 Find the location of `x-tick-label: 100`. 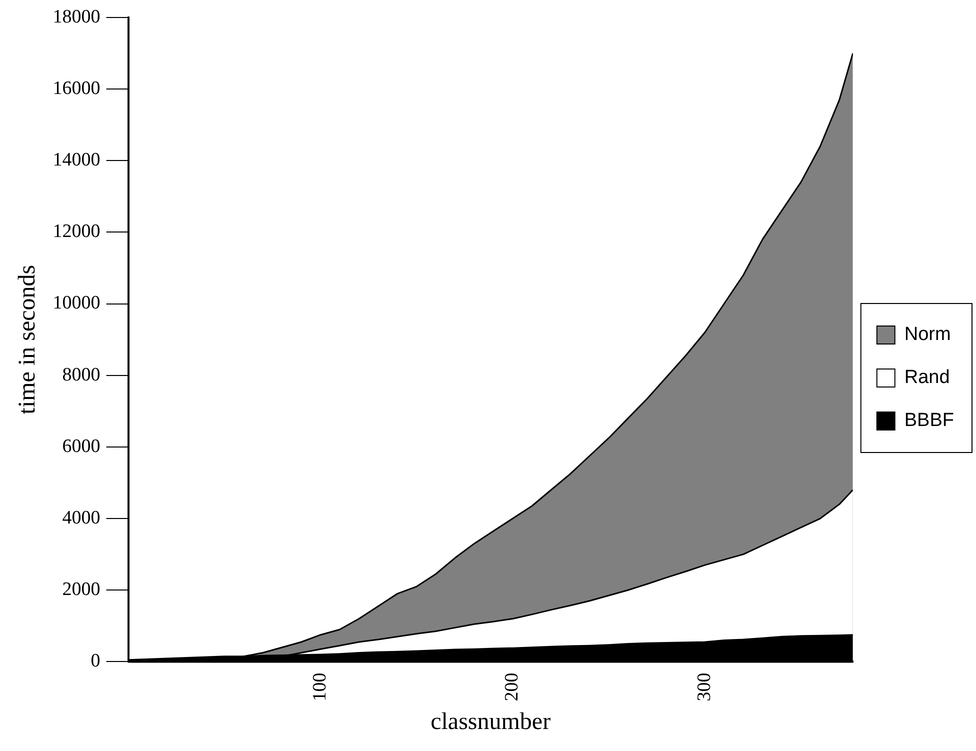

x-tick-label: 100 is located at coordinates (319, 687).